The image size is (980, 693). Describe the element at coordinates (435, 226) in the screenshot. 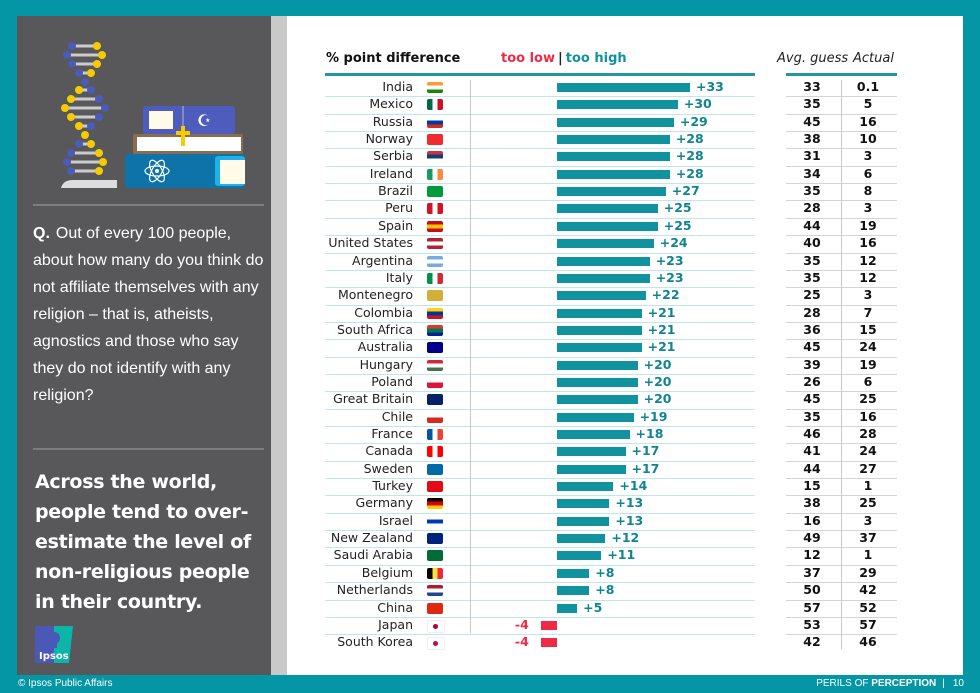

I see `spain-flag-icon` at that location.